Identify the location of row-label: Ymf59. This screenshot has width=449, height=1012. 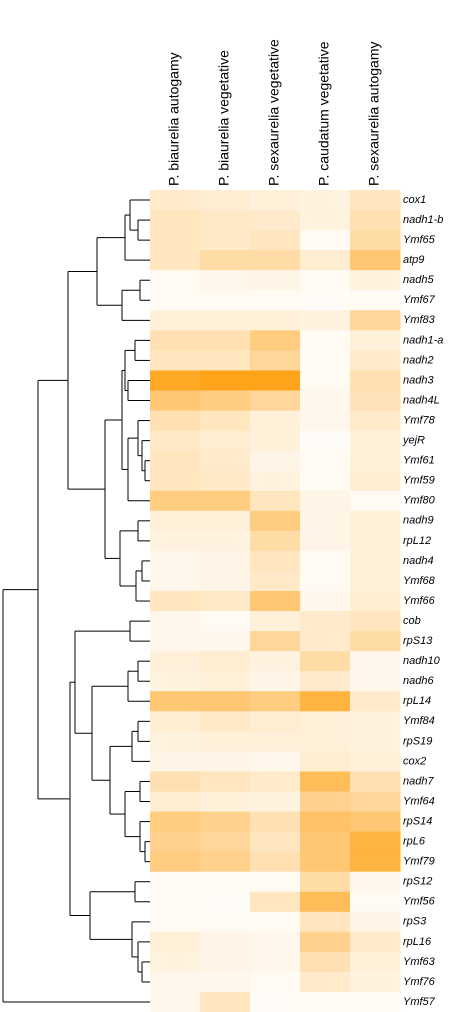
(419, 481).